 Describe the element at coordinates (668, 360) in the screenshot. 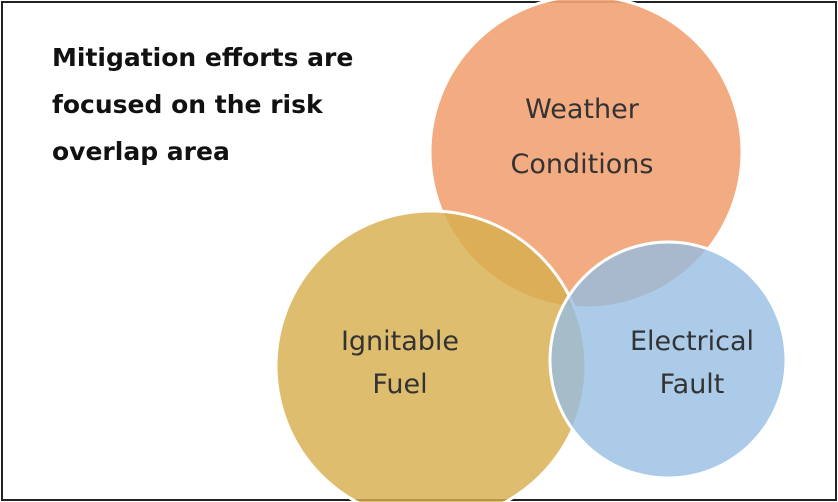

I see `electrical-circle` at that location.